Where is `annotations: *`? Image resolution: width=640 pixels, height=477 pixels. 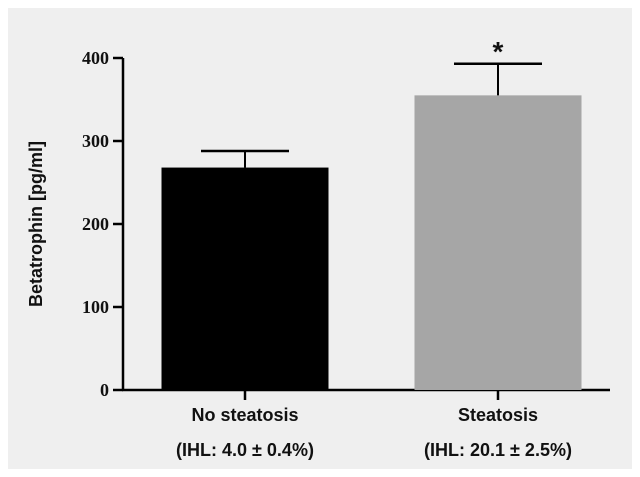
annotations: * is located at coordinates (498, 51).